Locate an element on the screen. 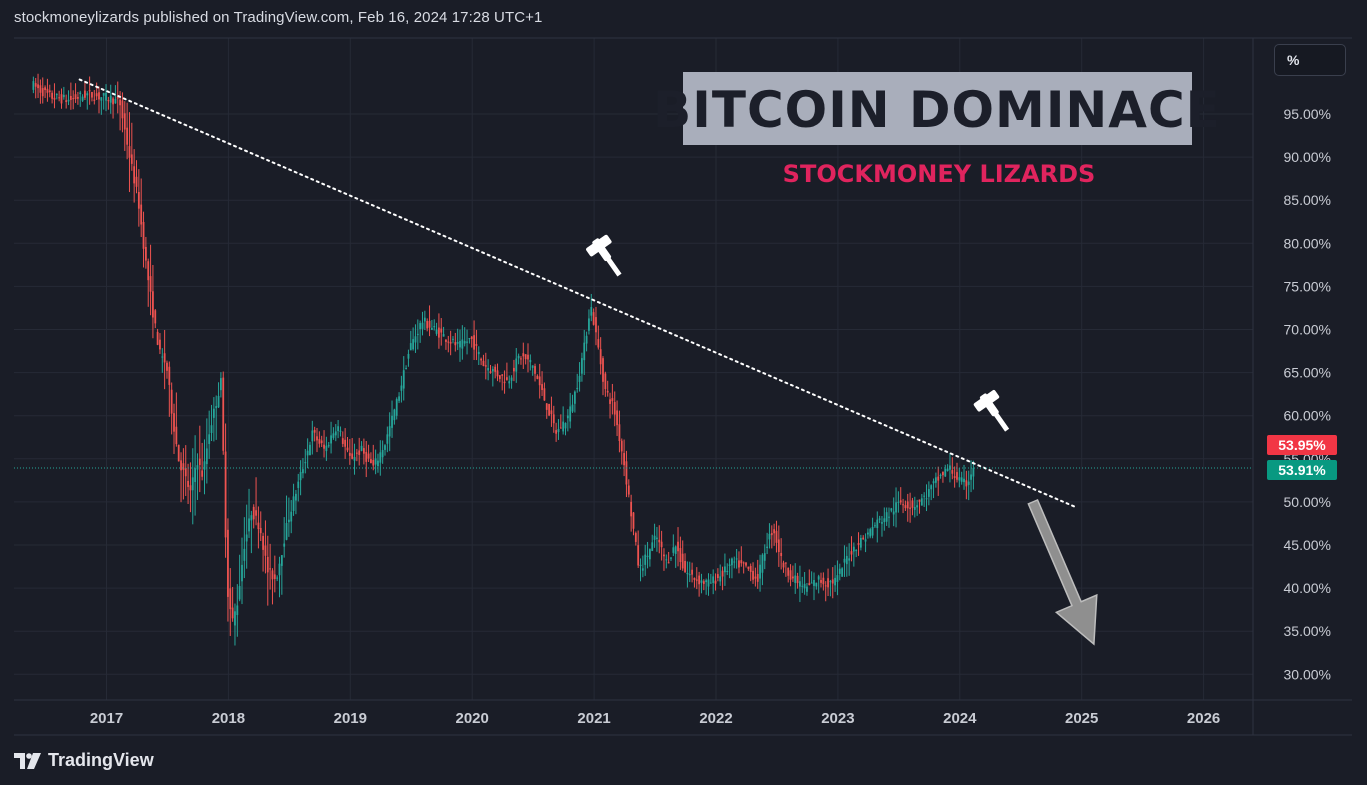 Image resolution: width=1367 pixels, height=785 pixels. x-tick-label: 2024 is located at coordinates (960, 718).